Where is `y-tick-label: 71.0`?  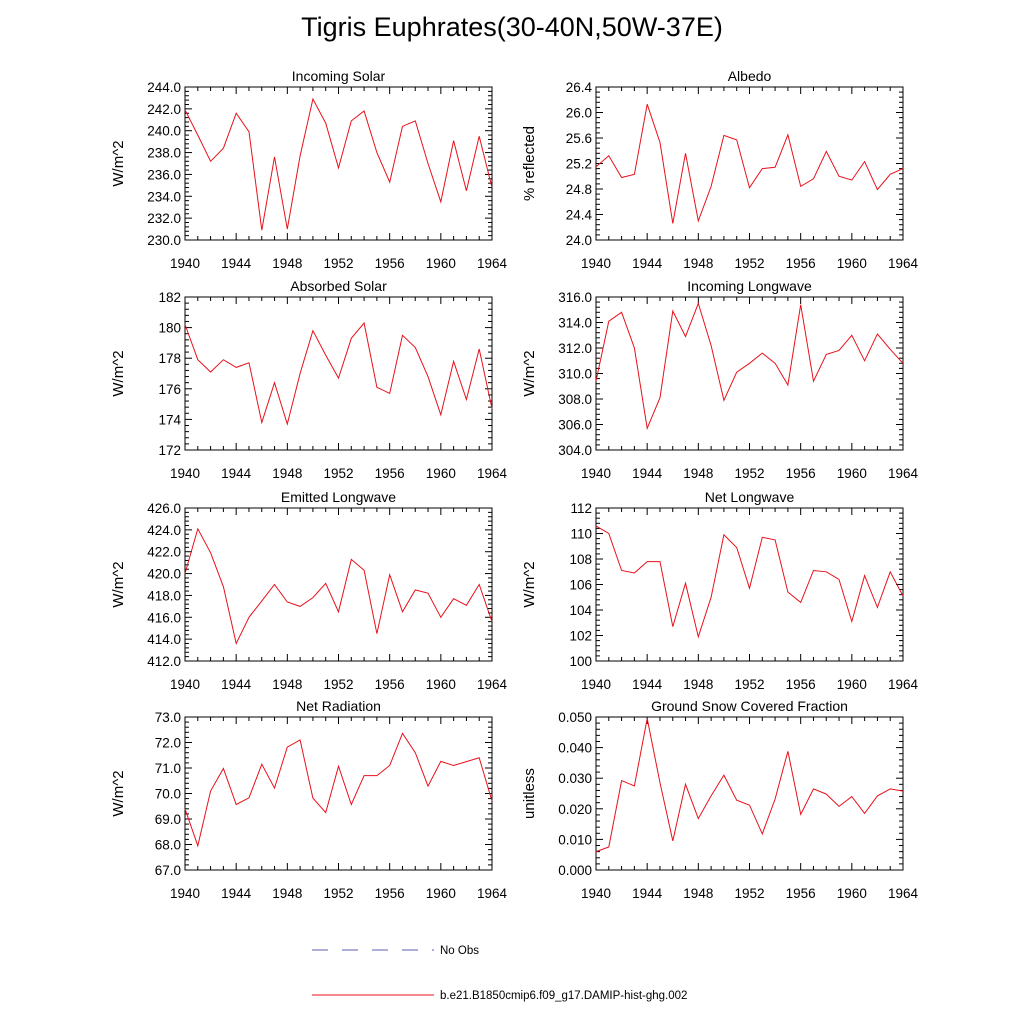
y-tick-label: 71.0 is located at coordinates (168, 768).